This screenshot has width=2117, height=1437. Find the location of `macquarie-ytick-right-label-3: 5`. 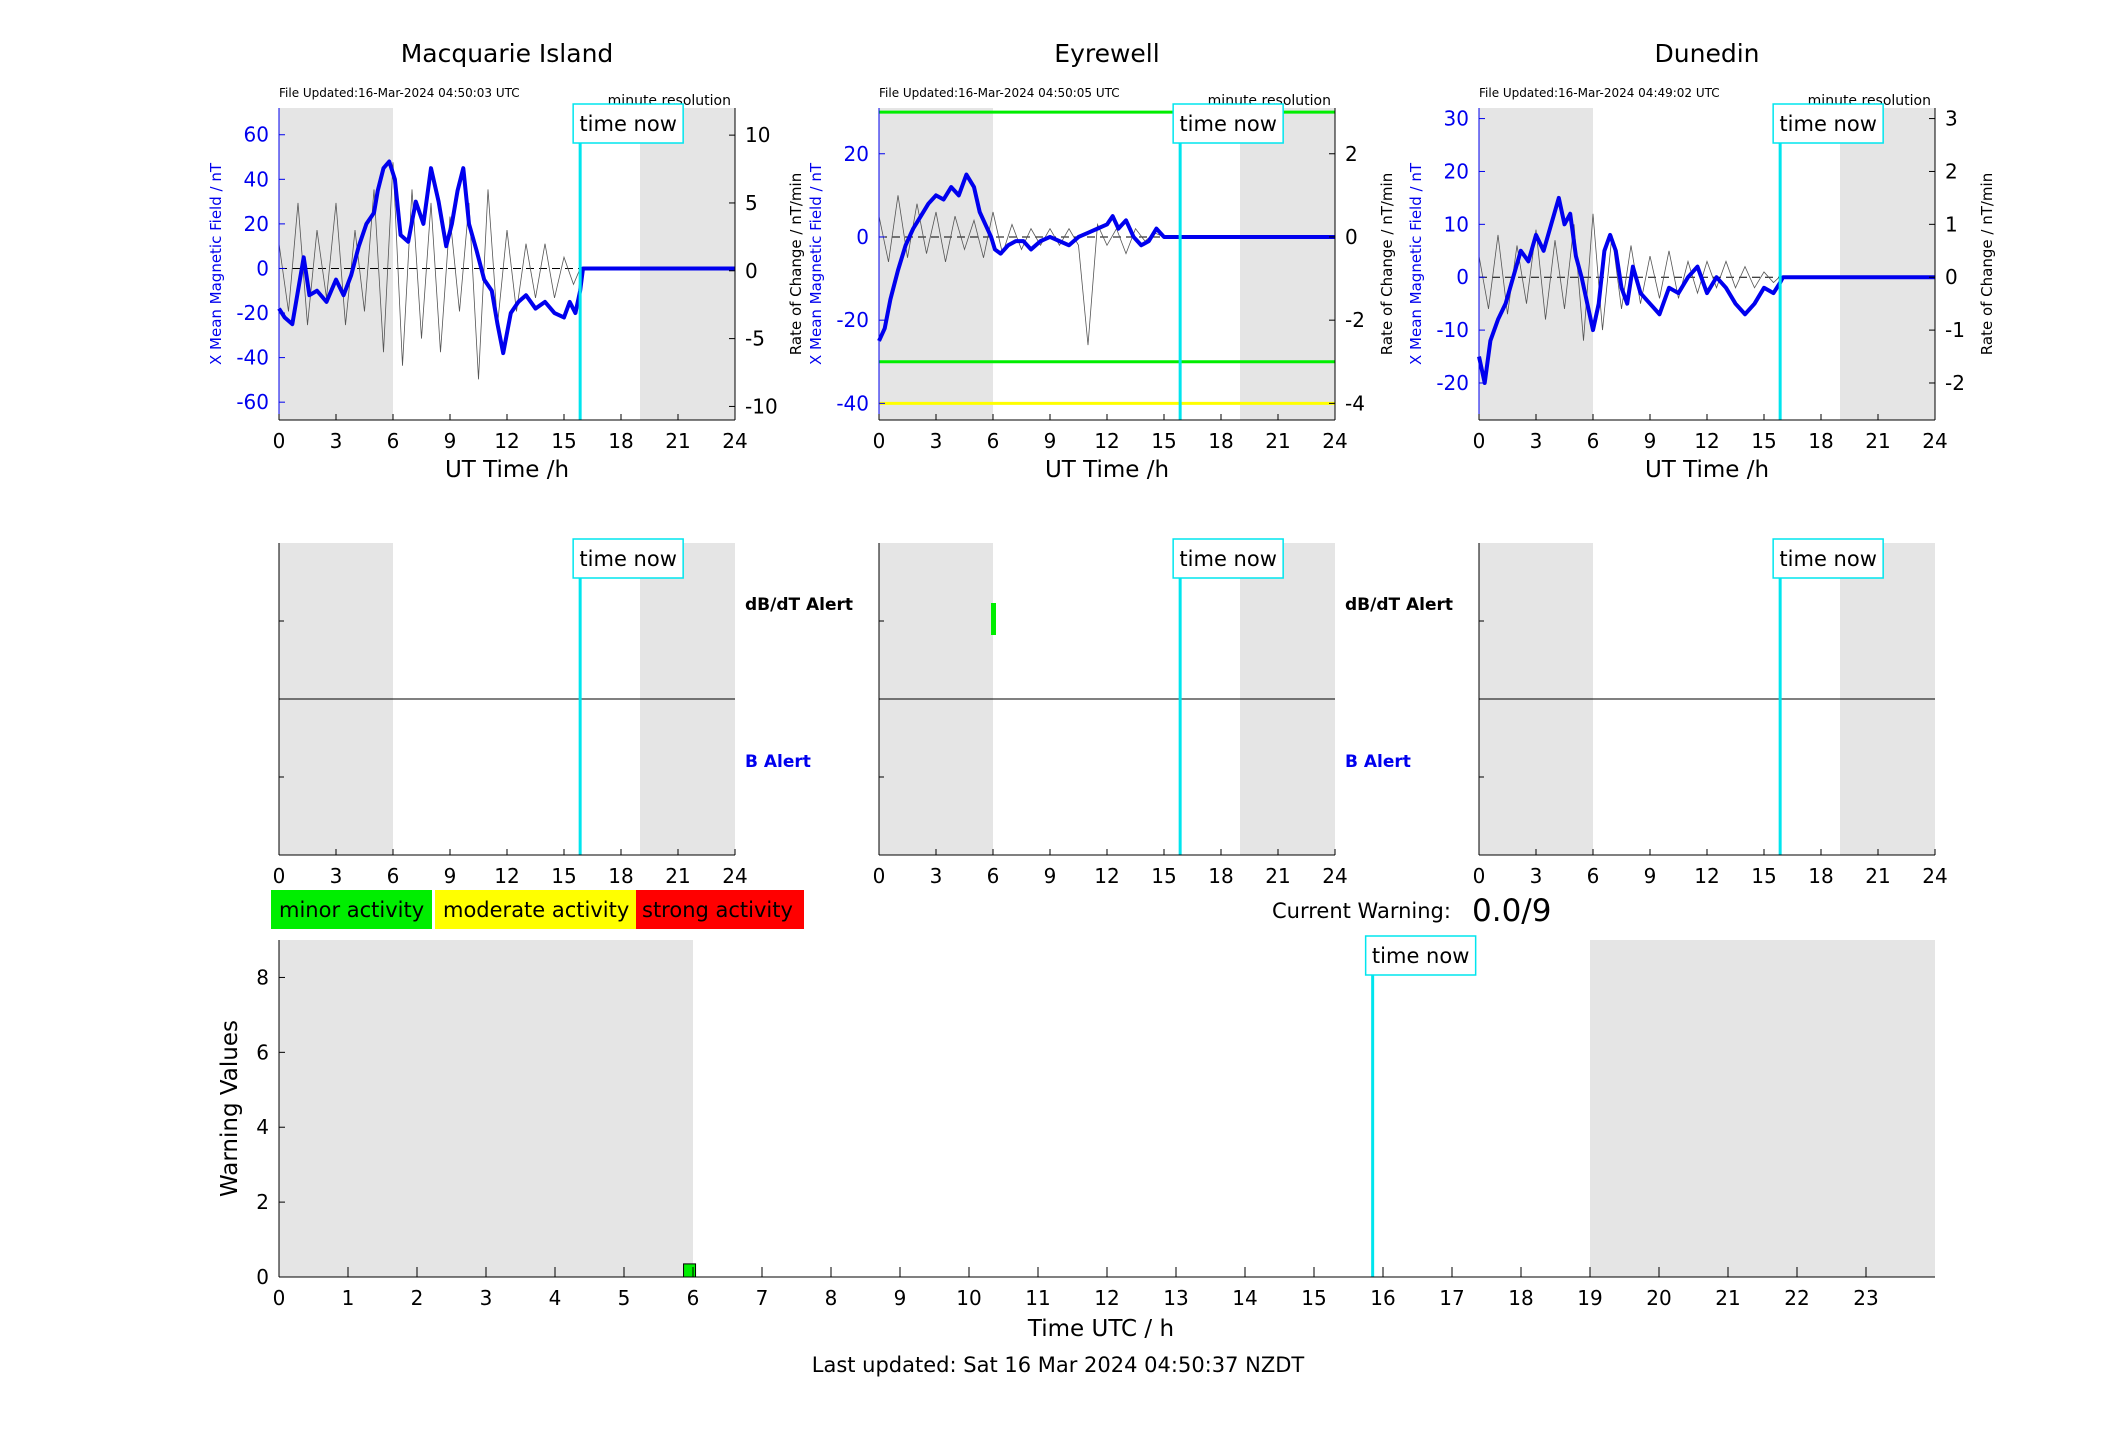

macquarie-ytick-right-label-3: 5 is located at coordinates (751, 203).